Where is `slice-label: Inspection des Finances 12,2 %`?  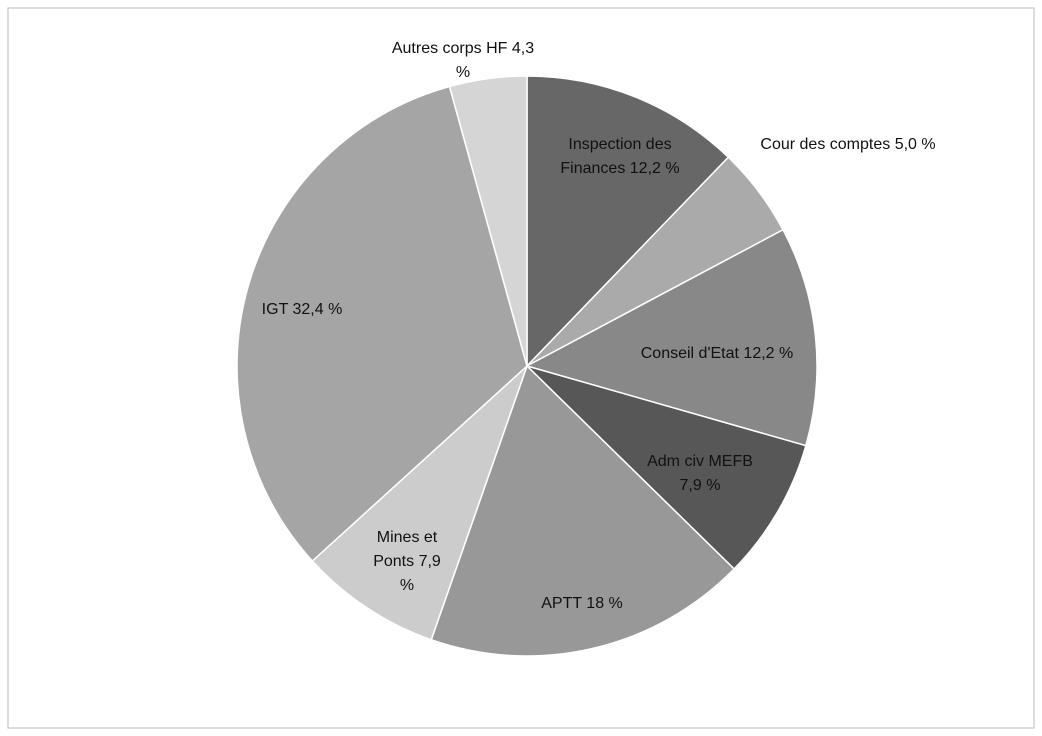 slice-label: Inspection des Finances 12,2 % is located at coordinates (620, 157).